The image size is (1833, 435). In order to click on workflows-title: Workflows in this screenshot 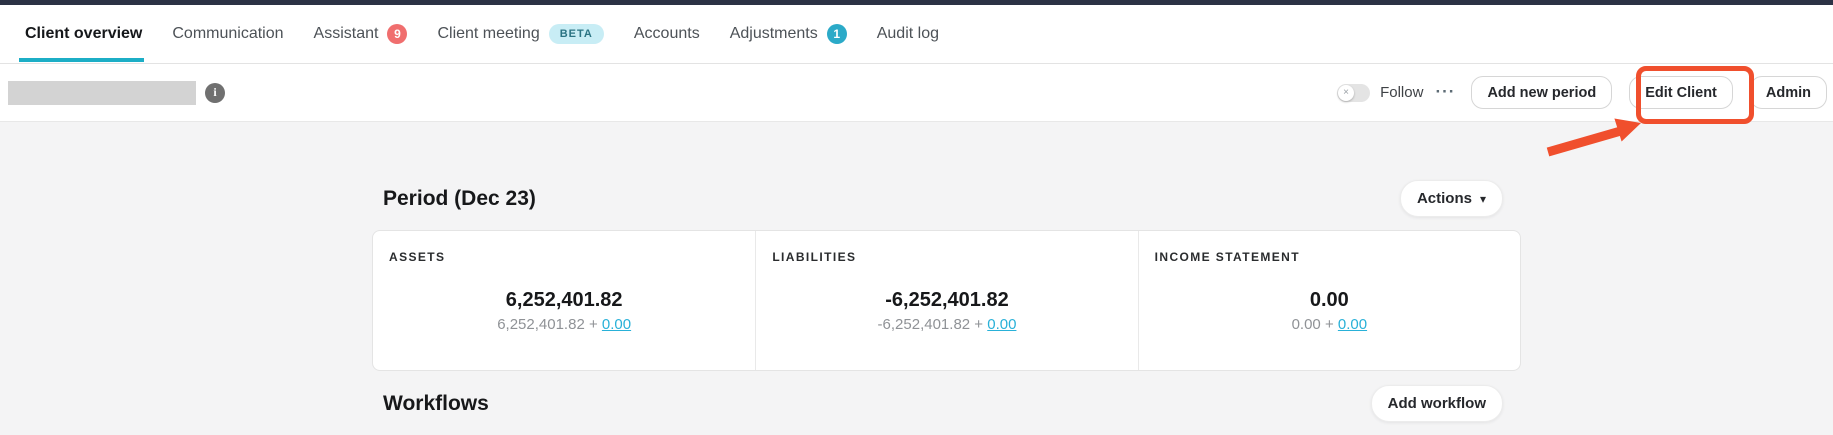, I will do `click(436, 403)`.